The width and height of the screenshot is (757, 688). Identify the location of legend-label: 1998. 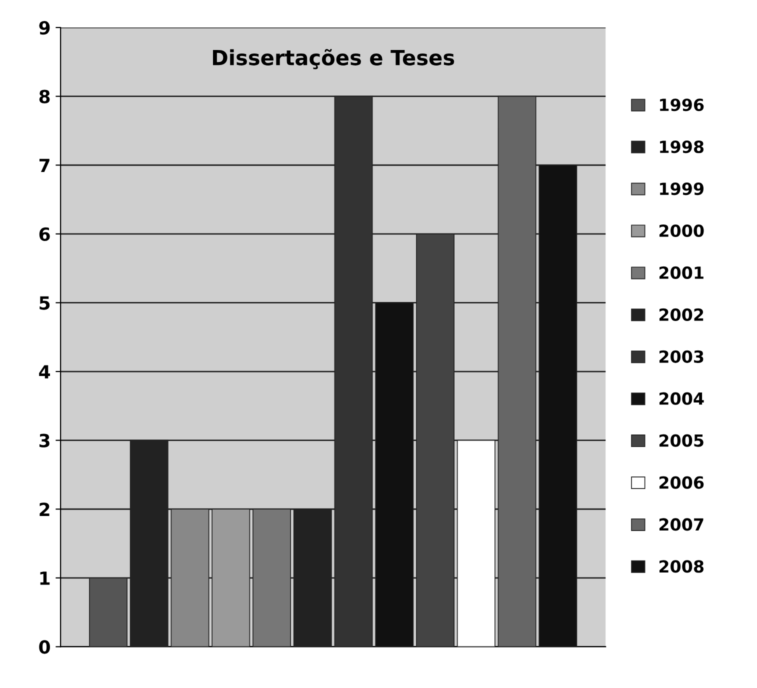
(682, 147).